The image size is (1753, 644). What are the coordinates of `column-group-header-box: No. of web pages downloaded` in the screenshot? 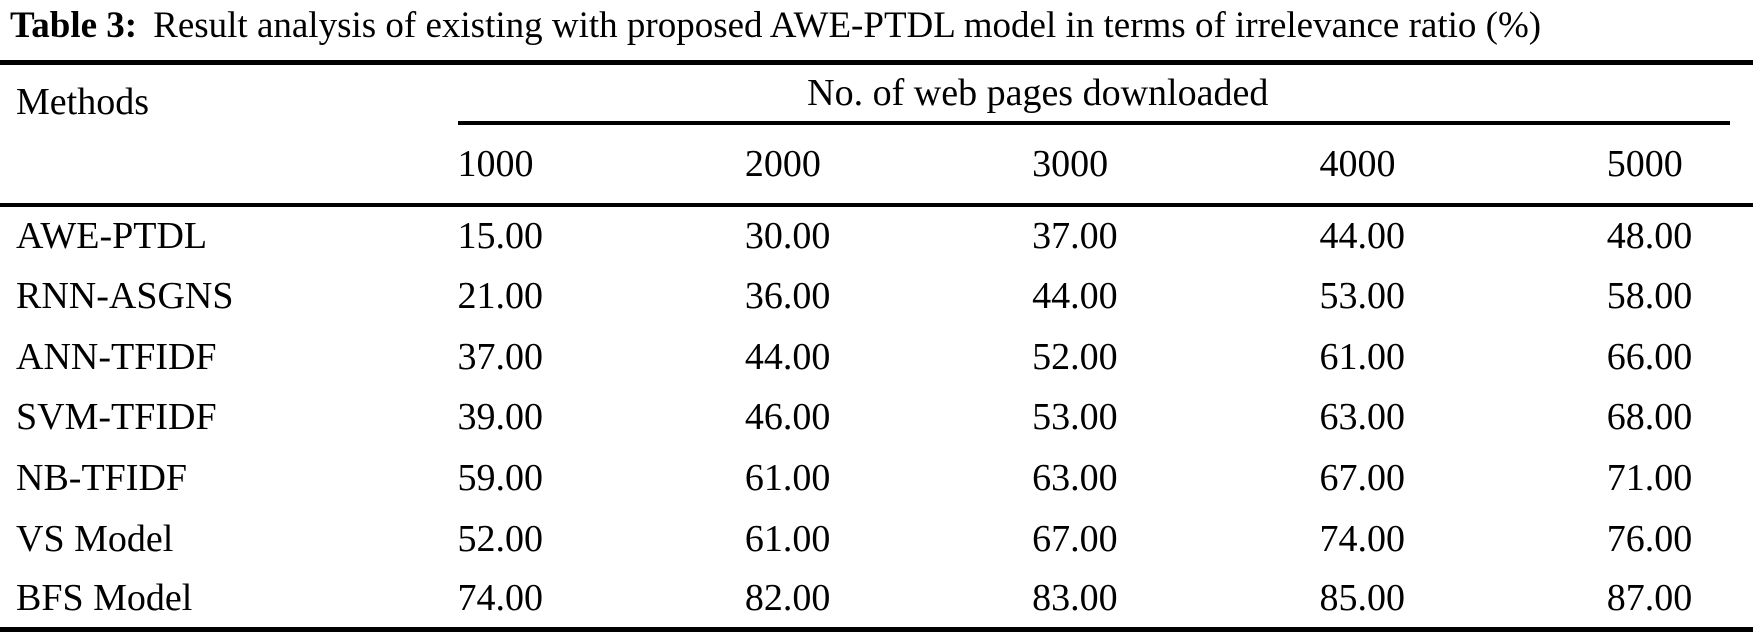 It's located at (1093, 95).